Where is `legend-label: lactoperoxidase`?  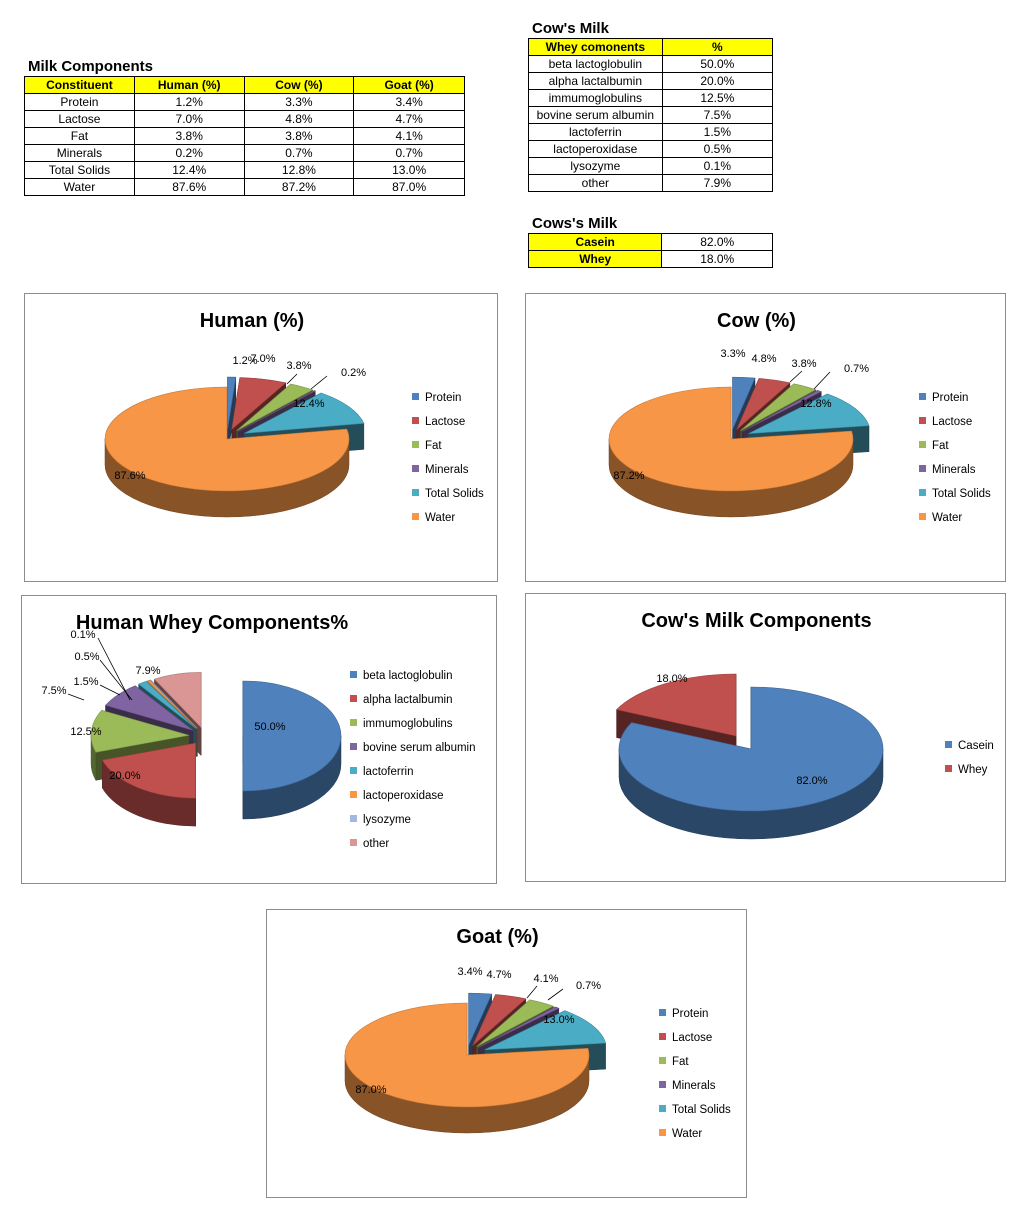
legend-label: lactoperoxidase is located at coordinates (403, 796).